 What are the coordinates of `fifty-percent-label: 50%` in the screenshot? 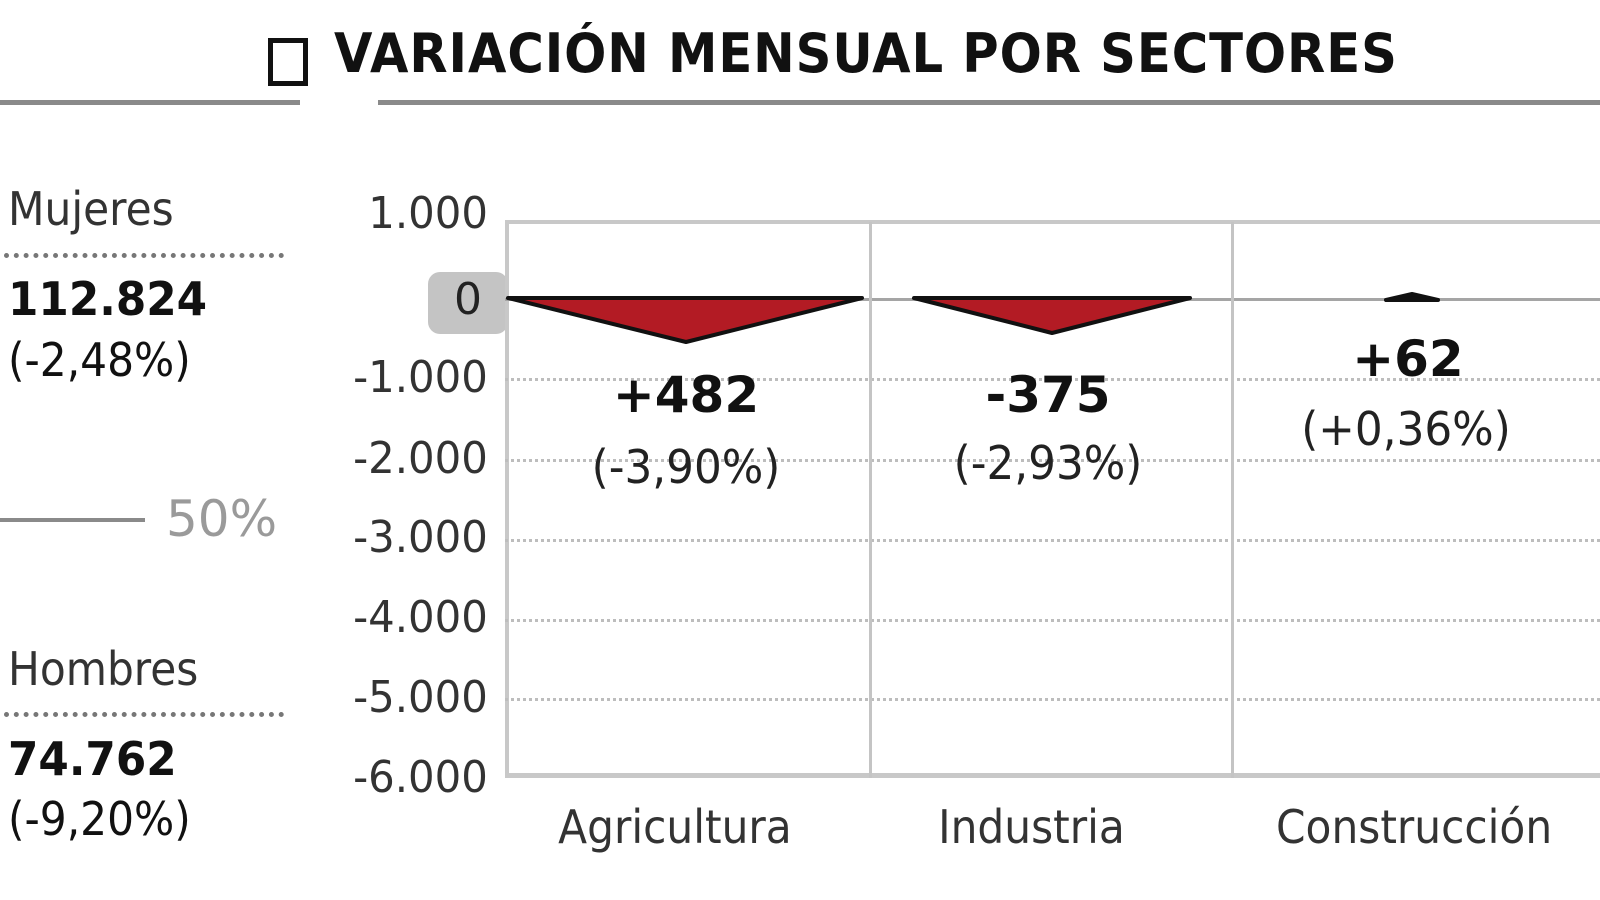 It's located at (222, 519).